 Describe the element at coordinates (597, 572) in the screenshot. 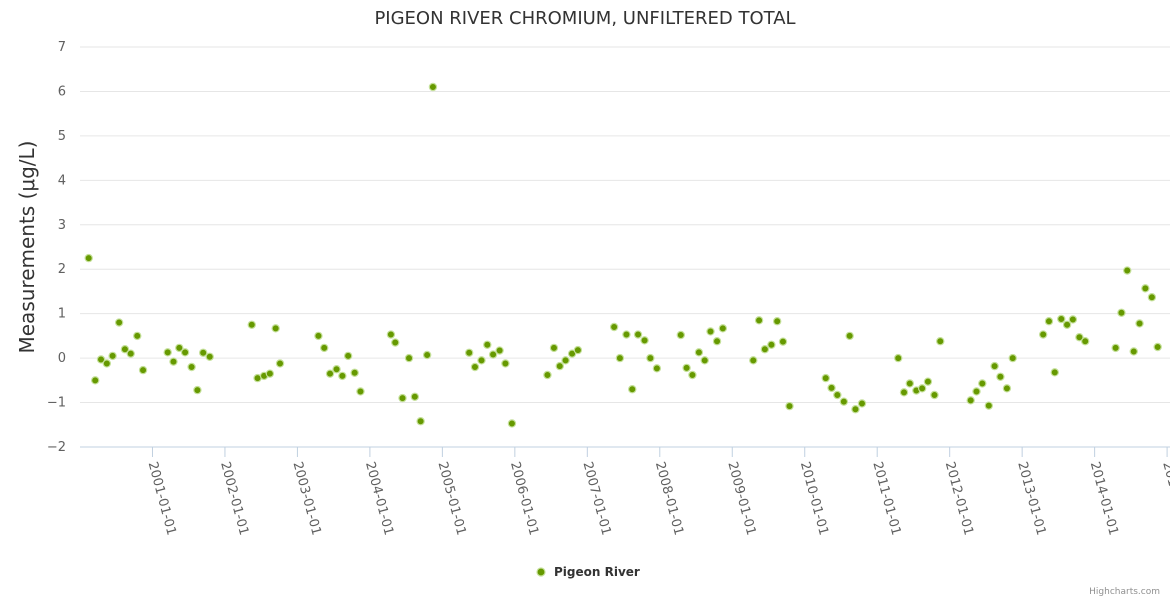

I see `legend-label-pigeon-river: Pigeon River` at that location.